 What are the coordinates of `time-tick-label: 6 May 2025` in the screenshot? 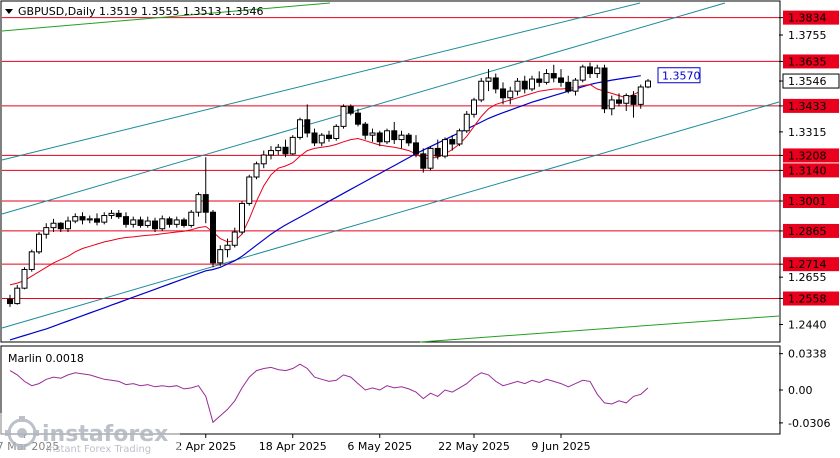 It's located at (379, 446).